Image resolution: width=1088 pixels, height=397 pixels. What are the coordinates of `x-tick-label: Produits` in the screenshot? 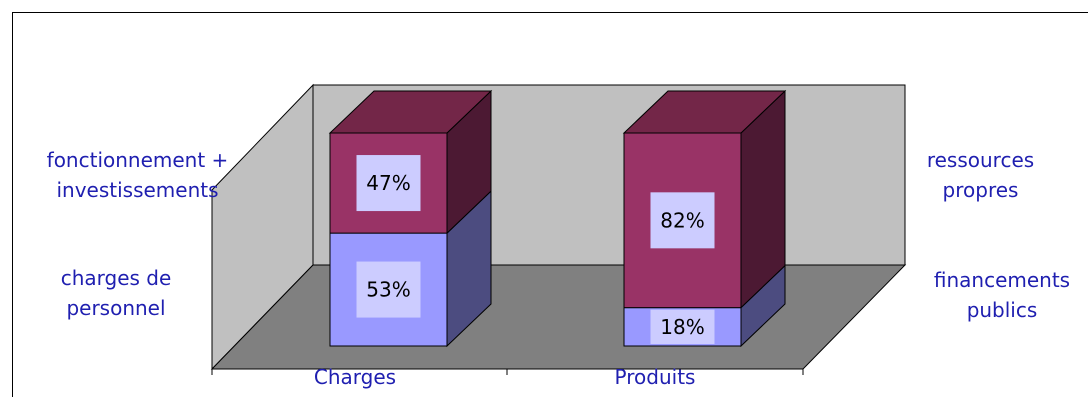 It's located at (655, 377).